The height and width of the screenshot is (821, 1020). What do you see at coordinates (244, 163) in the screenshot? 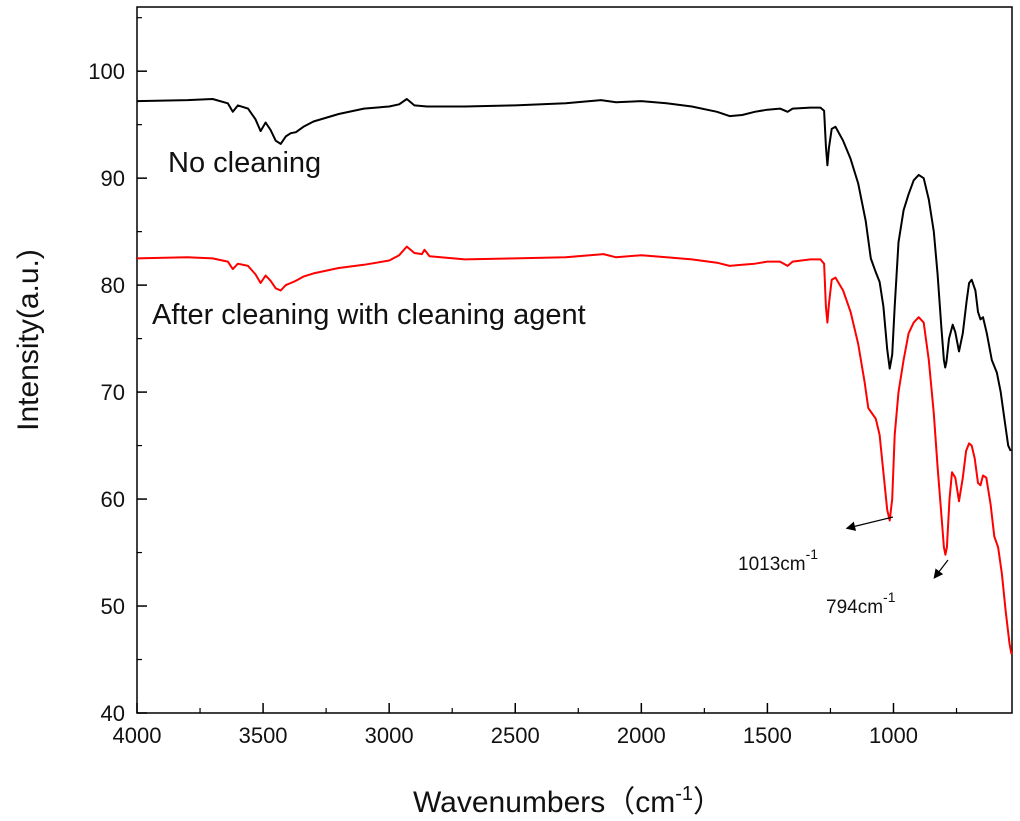
I see `series-label-0: No cleaning` at bounding box center [244, 163].